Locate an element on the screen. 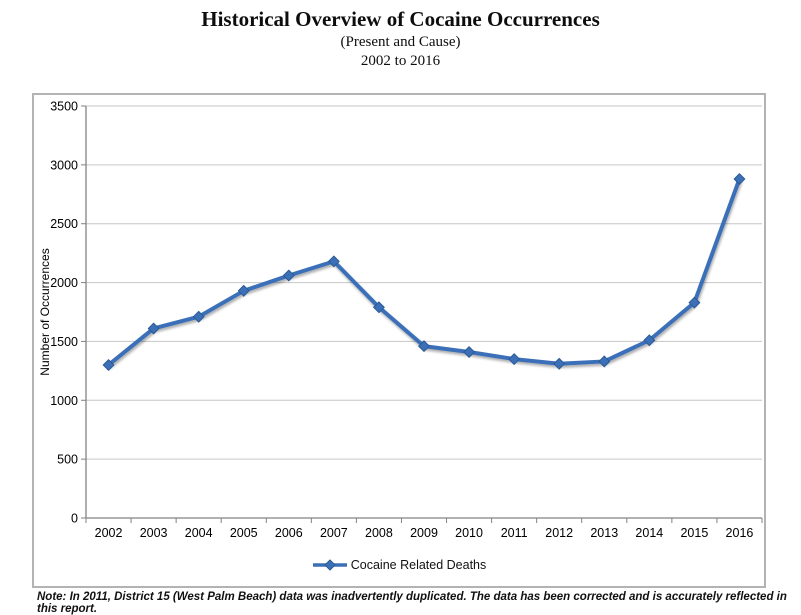 The image size is (801, 615). chart-legend: Cocaine Related Deaths is located at coordinates (399, 565).